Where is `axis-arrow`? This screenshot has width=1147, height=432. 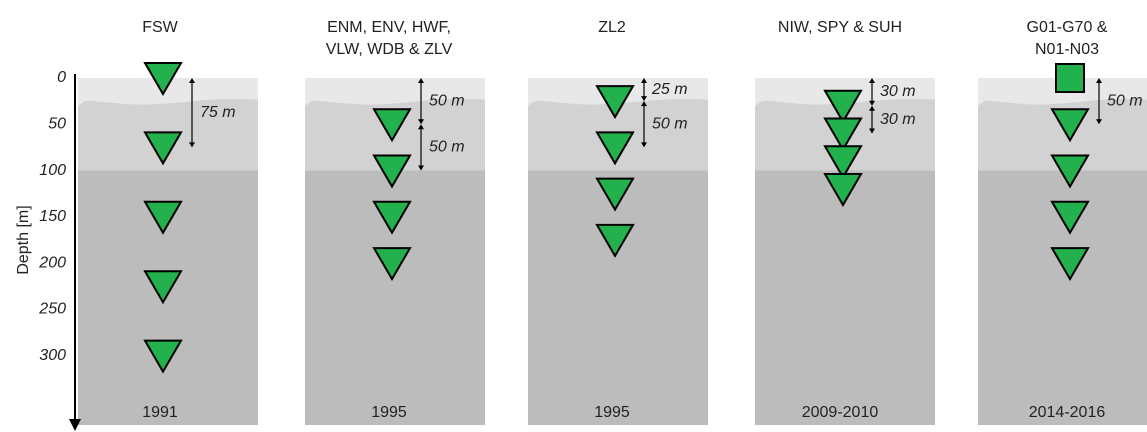
axis-arrow is located at coordinates (75, 425).